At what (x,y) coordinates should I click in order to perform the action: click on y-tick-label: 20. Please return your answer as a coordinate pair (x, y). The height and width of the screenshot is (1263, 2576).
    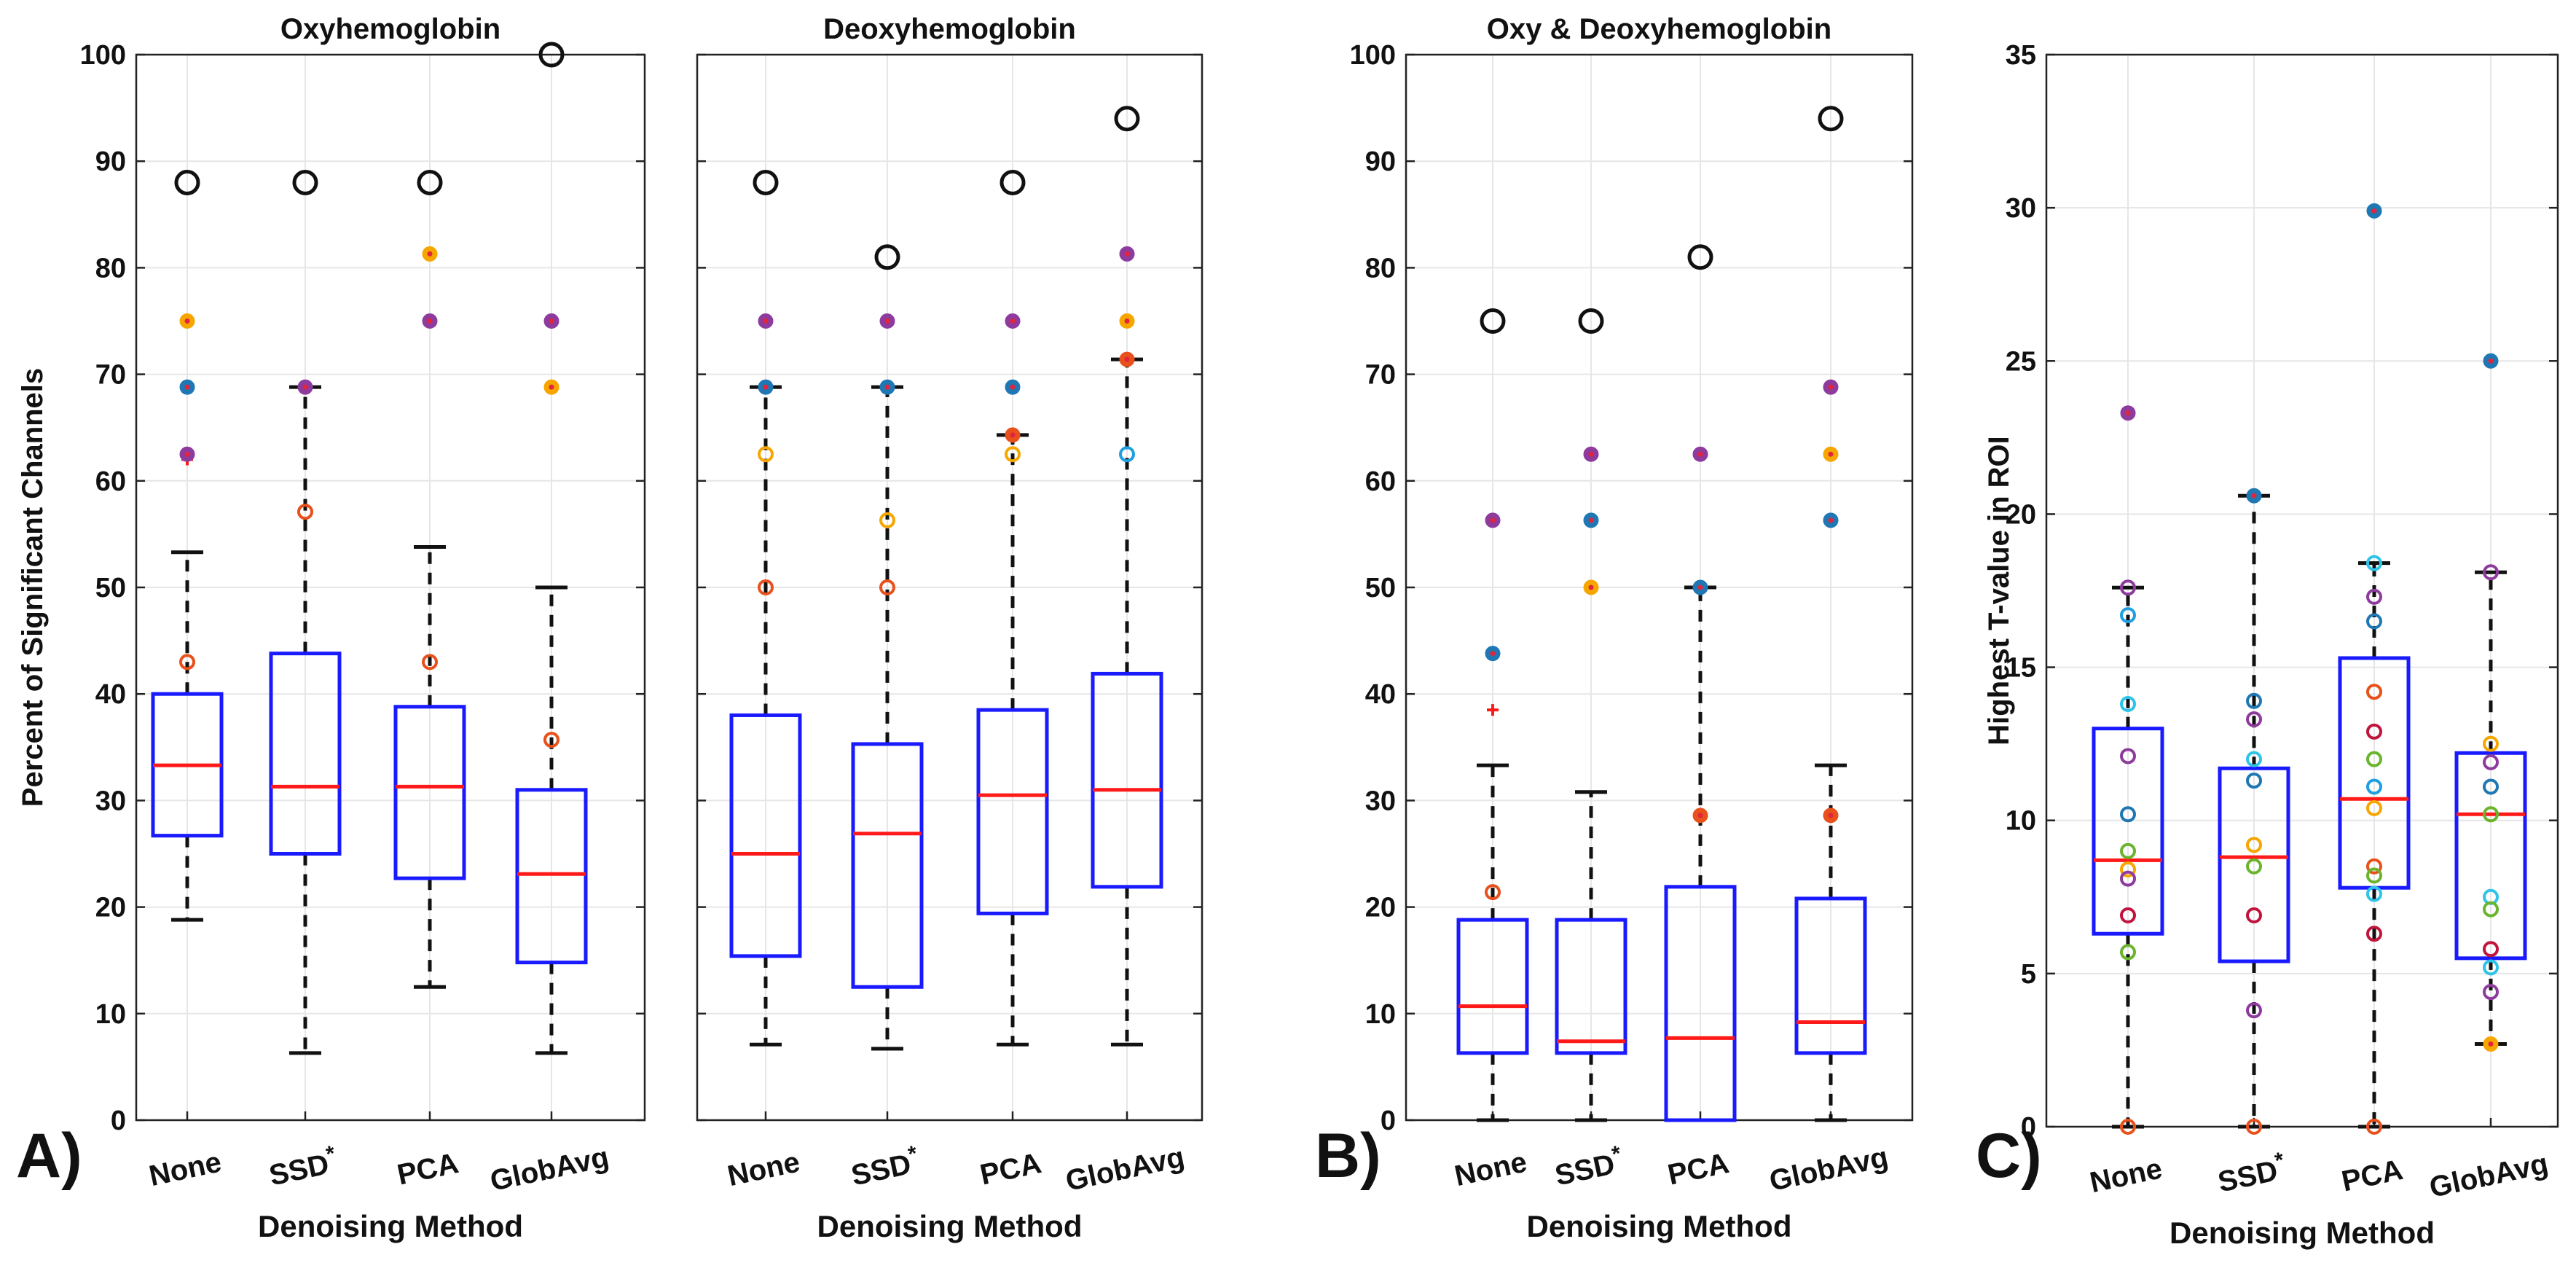
    Looking at the image, I should click on (110, 908).